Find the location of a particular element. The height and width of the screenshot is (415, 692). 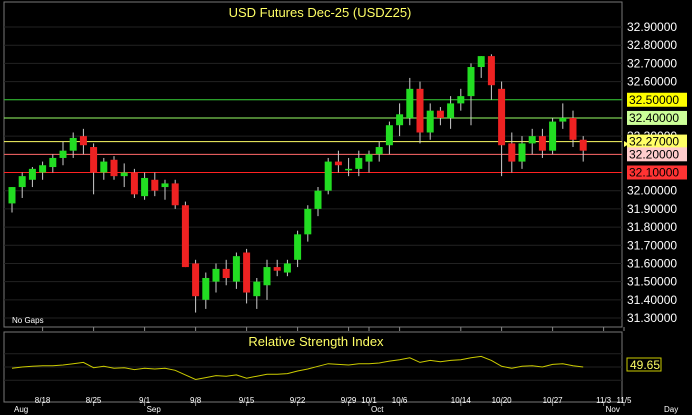

month-label: Aug is located at coordinates (21, 409).